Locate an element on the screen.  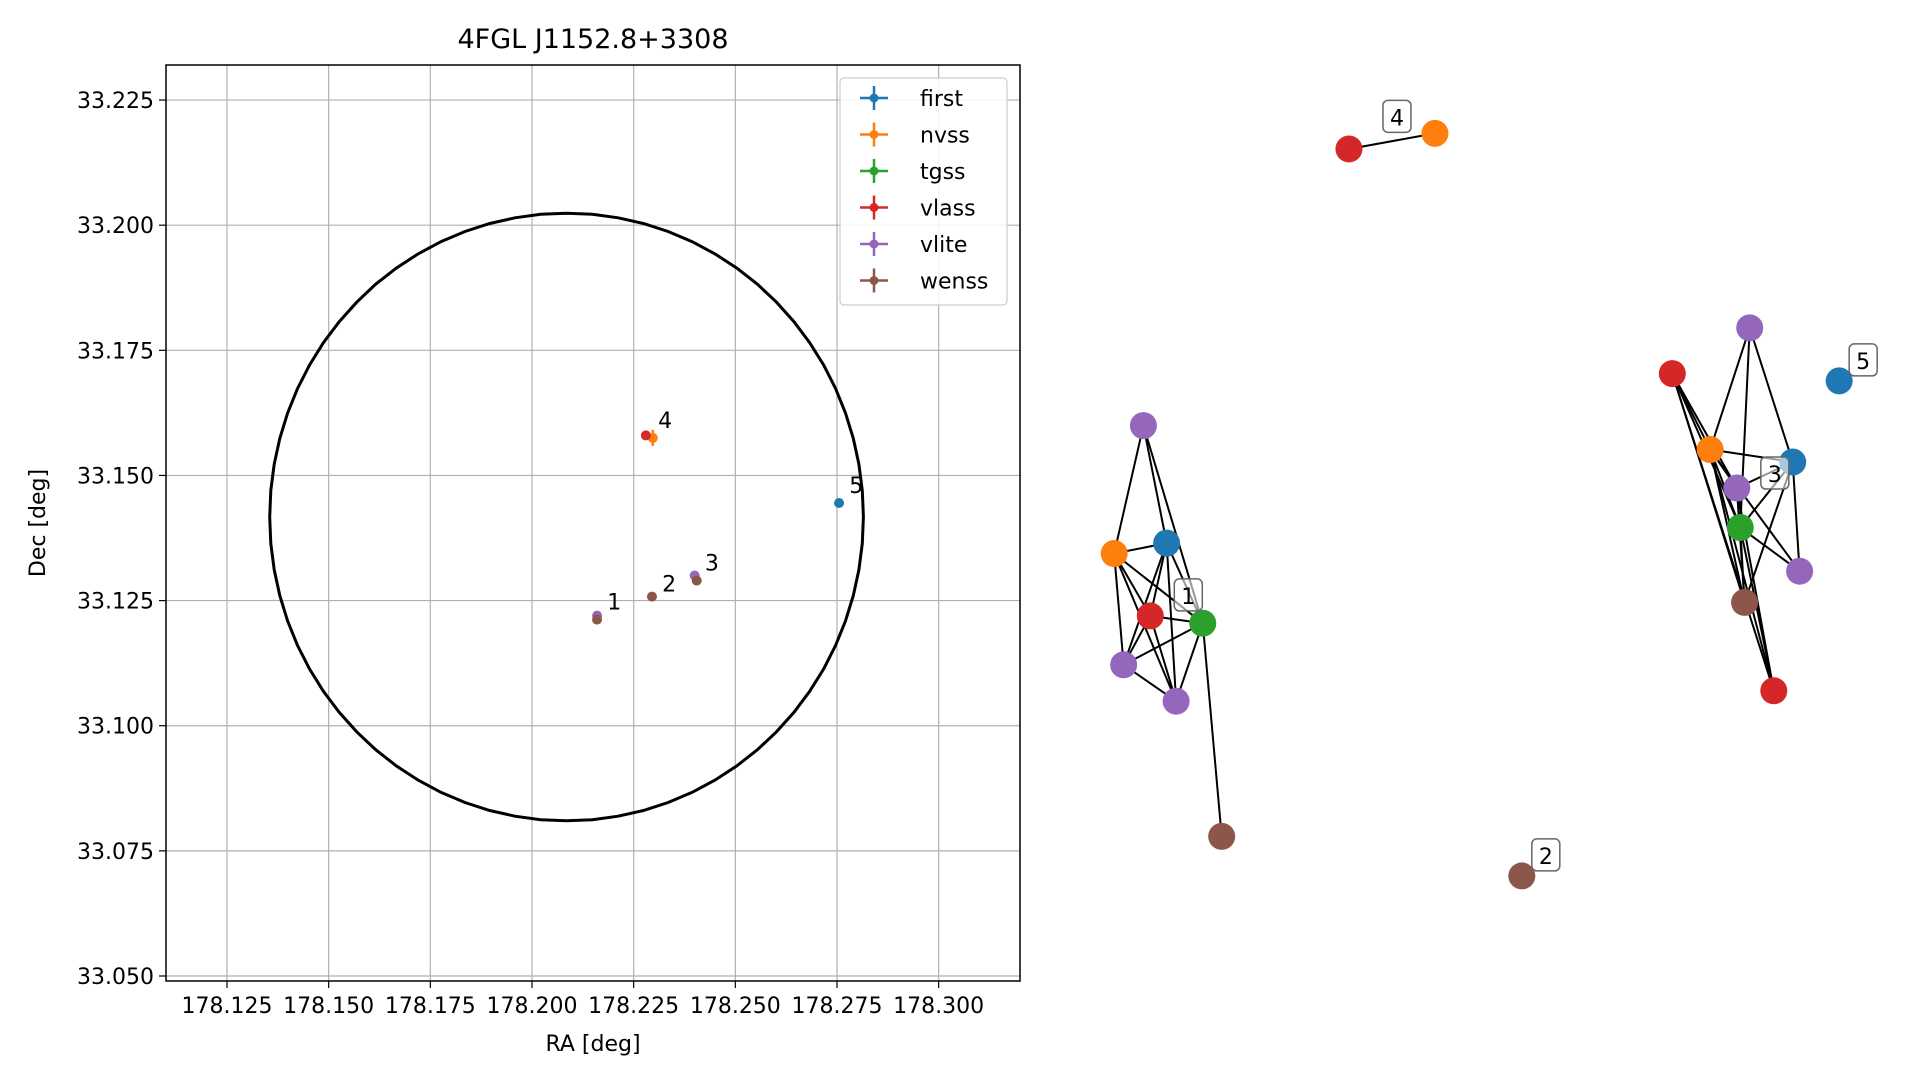
point-annotation: 2 is located at coordinates (669, 585).